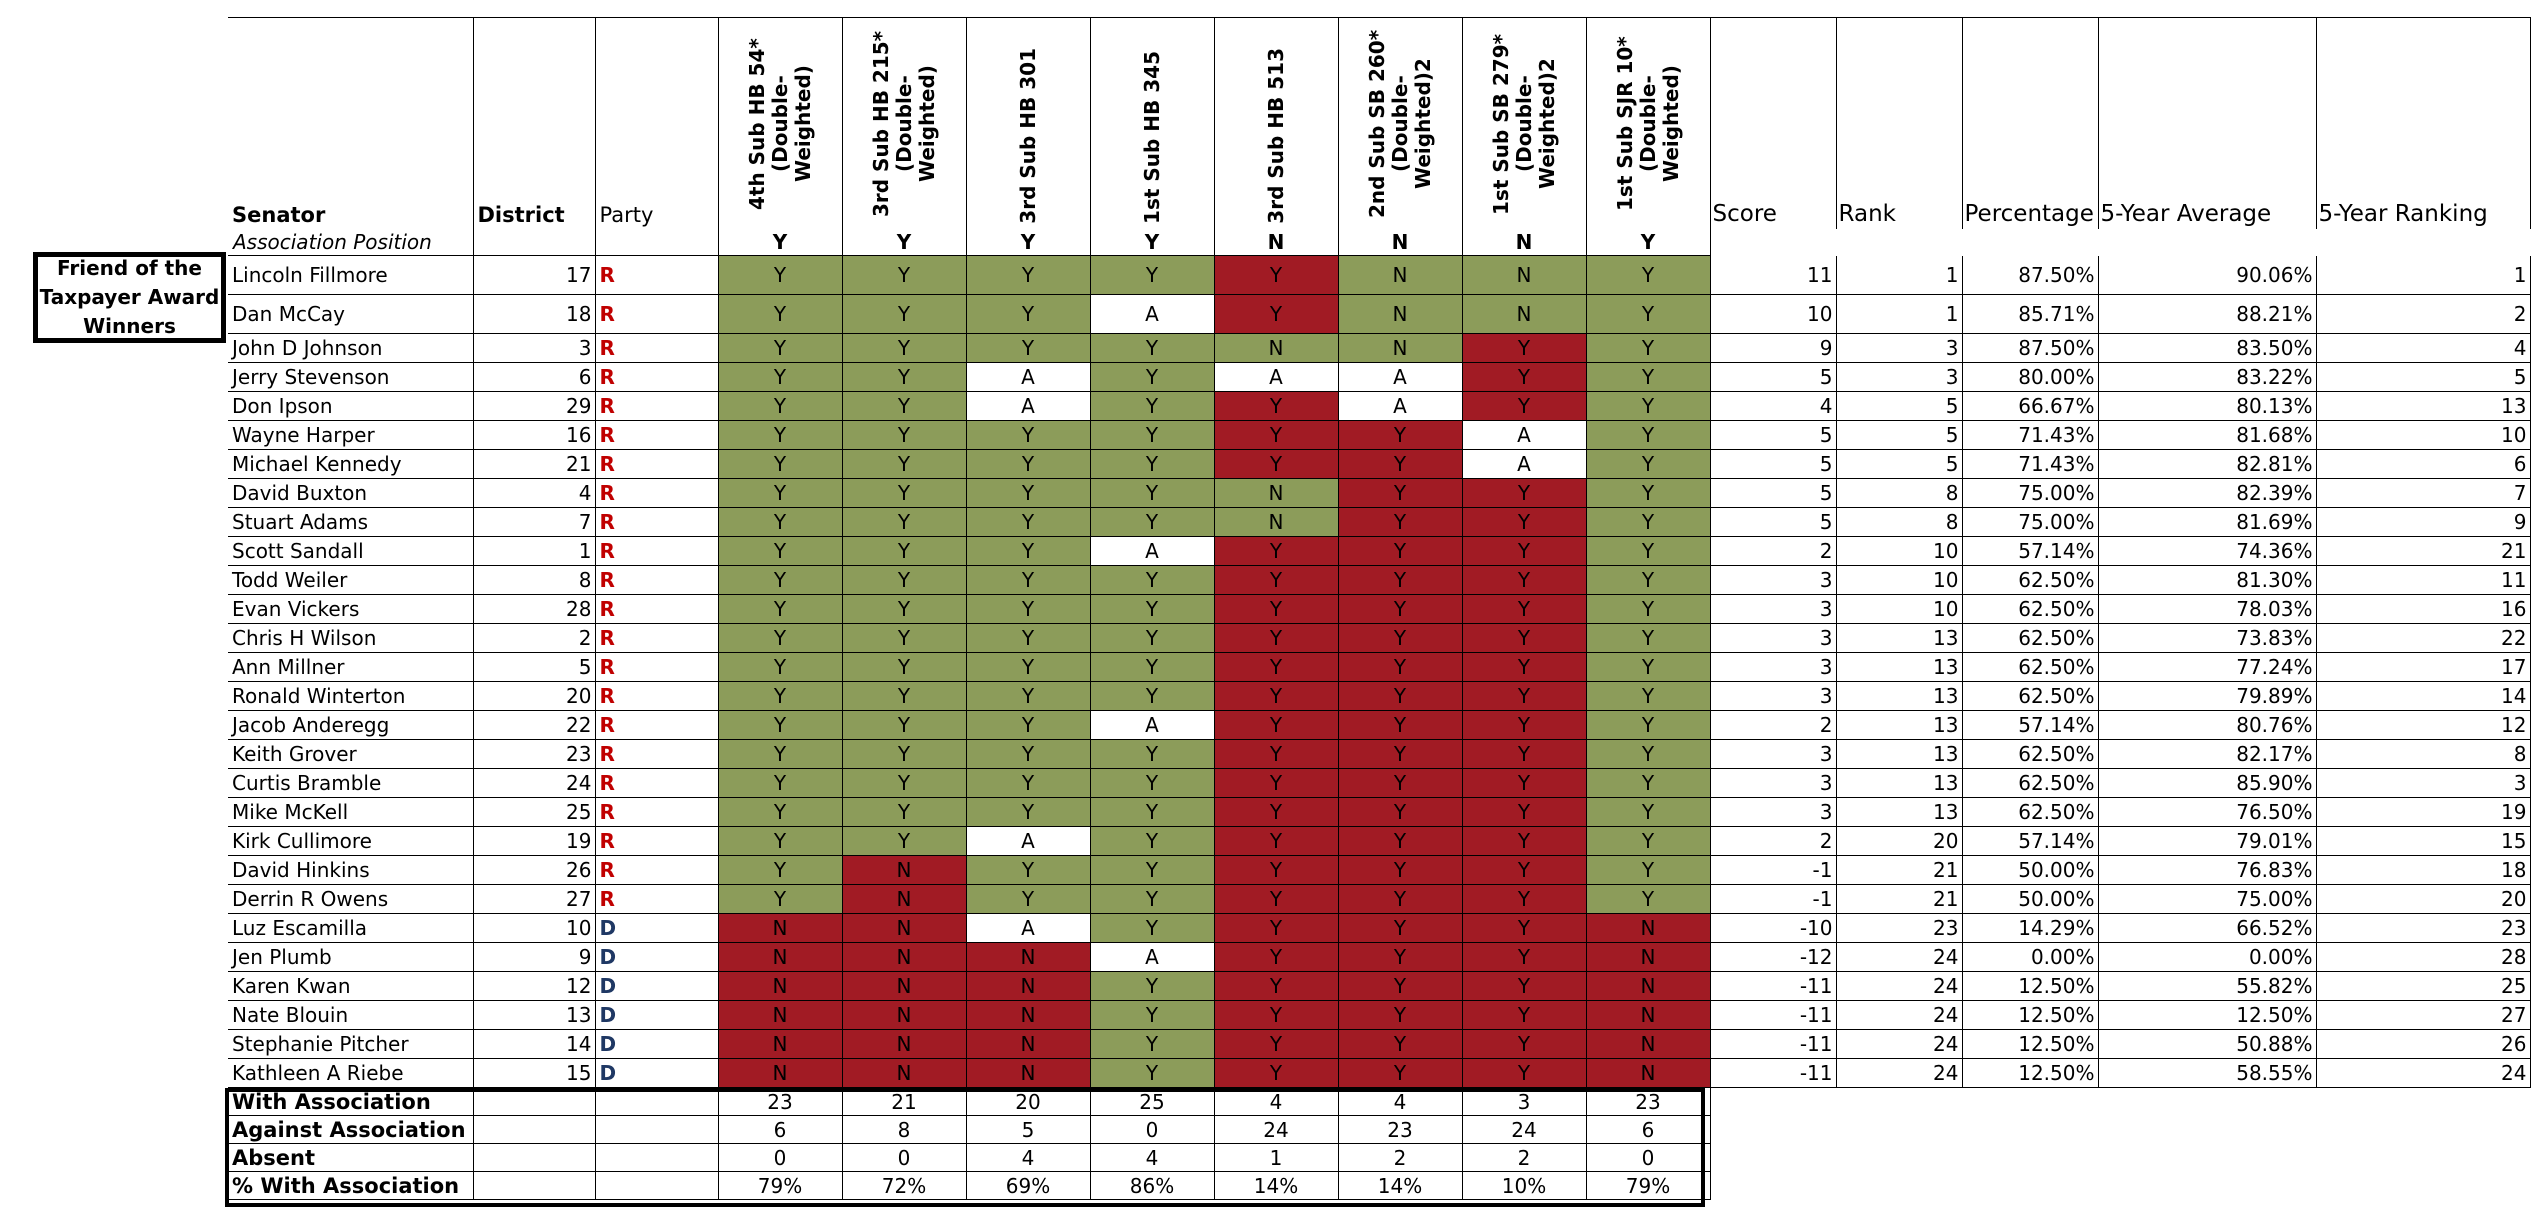 The width and height of the screenshot is (2534, 1218). What do you see at coordinates (1773, 522) in the screenshot?
I see `score-cell: 5` at bounding box center [1773, 522].